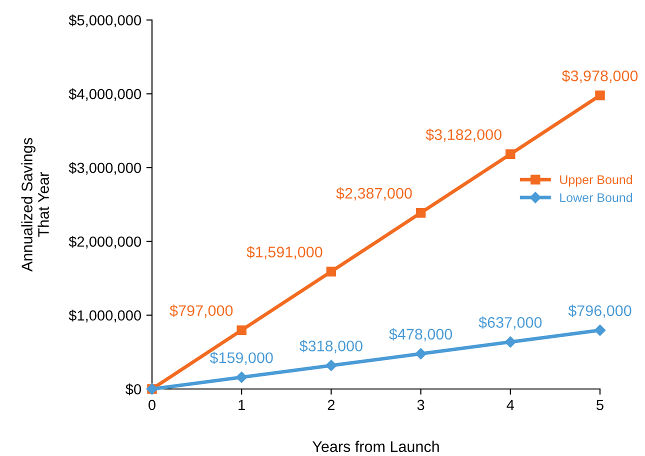 Image resolution: width=645 pixels, height=456 pixels. What do you see at coordinates (35, 205) in the screenshot?
I see `y-axis-title: Annualized Savings That Year` at bounding box center [35, 205].